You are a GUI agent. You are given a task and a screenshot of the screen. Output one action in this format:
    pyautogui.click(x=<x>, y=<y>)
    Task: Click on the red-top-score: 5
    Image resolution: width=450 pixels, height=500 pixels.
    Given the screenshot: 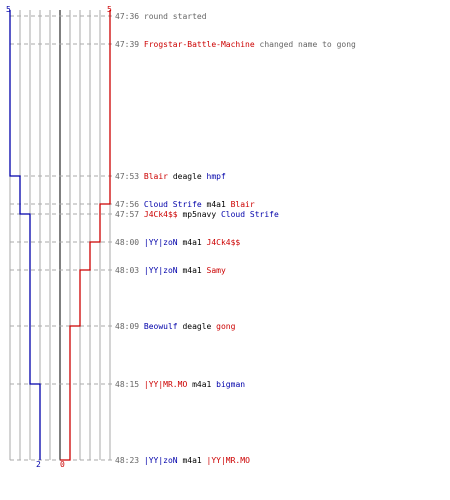 What is the action you would take?
    pyautogui.click(x=109, y=9)
    